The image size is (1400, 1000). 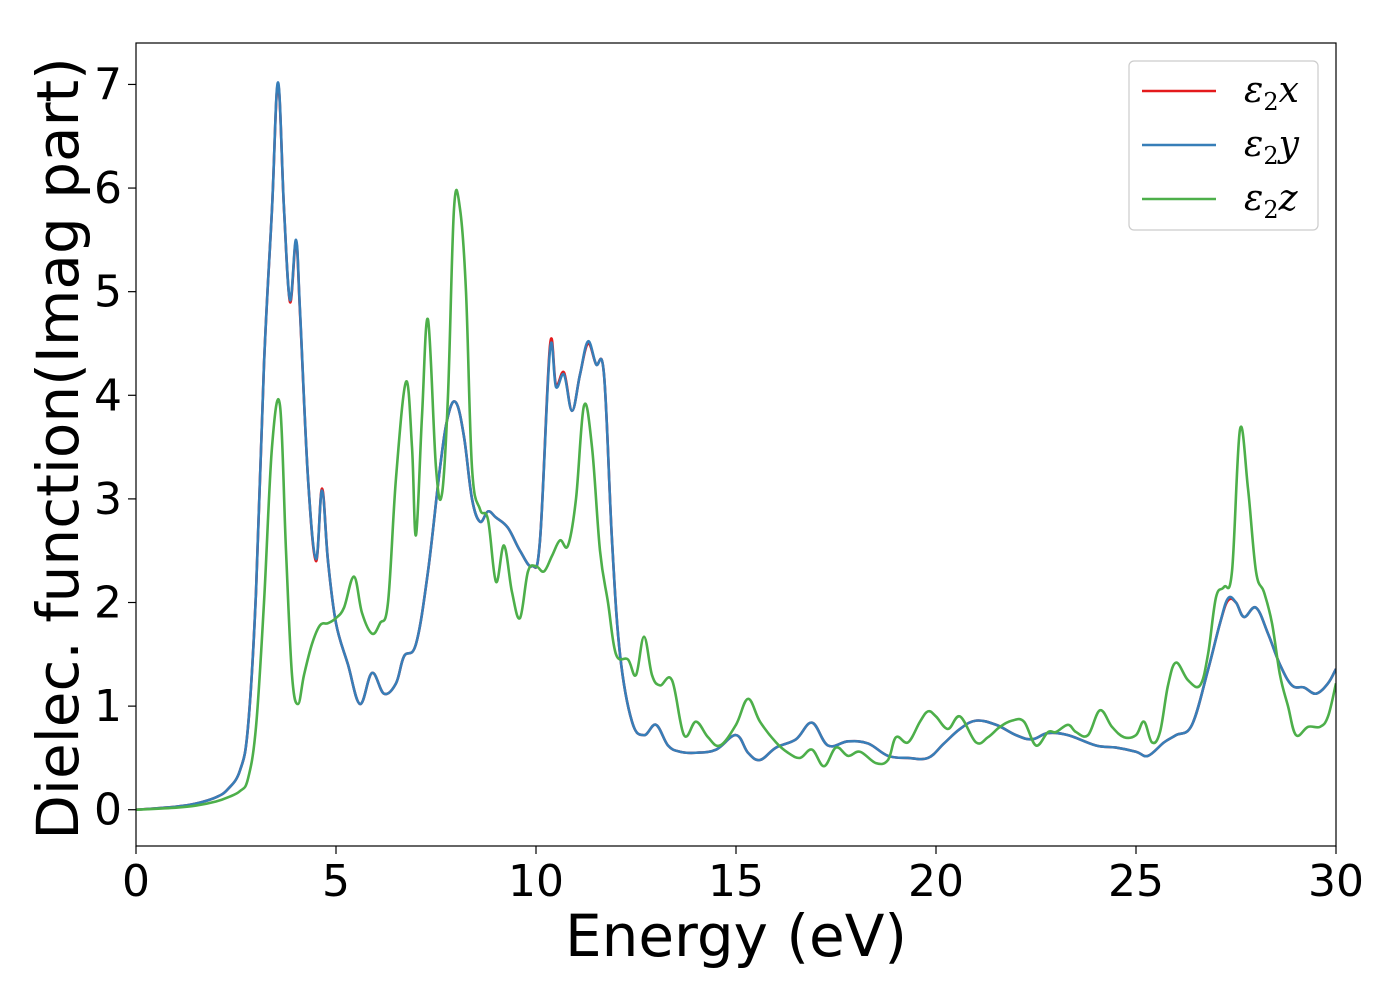 I want to click on y-tick-label: 5, so click(x=108, y=292).